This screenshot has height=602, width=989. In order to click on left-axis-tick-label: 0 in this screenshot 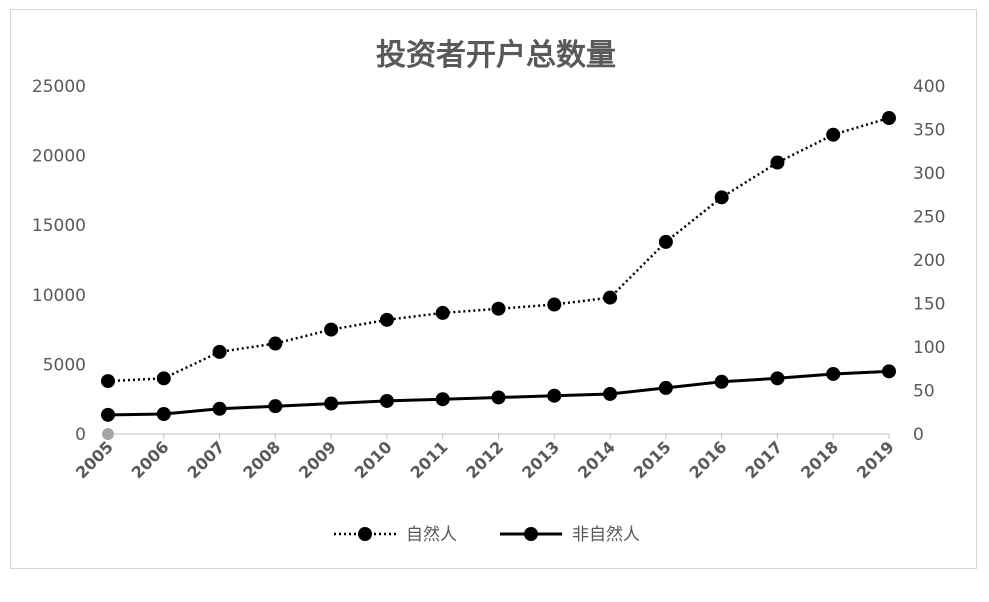, I will do `click(80, 435)`.